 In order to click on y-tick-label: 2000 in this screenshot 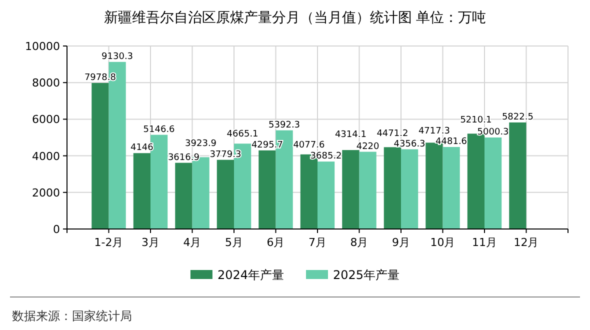, I will do `click(46, 193)`.